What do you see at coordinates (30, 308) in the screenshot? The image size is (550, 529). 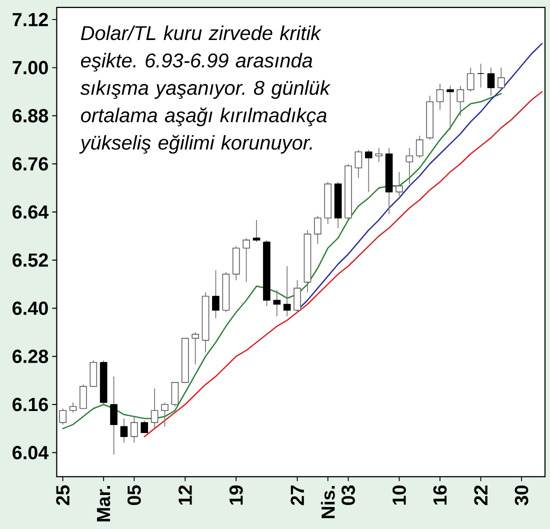 I see `y-tick-label: 6.40` at bounding box center [30, 308].